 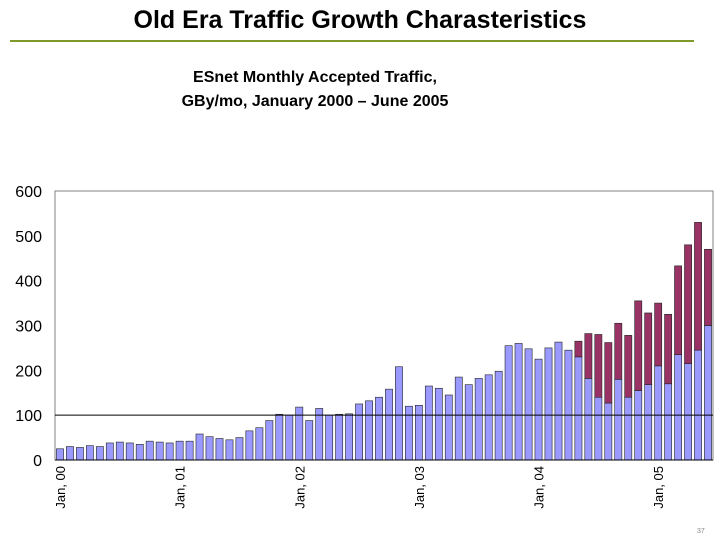 What do you see at coordinates (419, 487) in the screenshot?
I see `x-tick-label: Jan, 03` at bounding box center [419, 487].